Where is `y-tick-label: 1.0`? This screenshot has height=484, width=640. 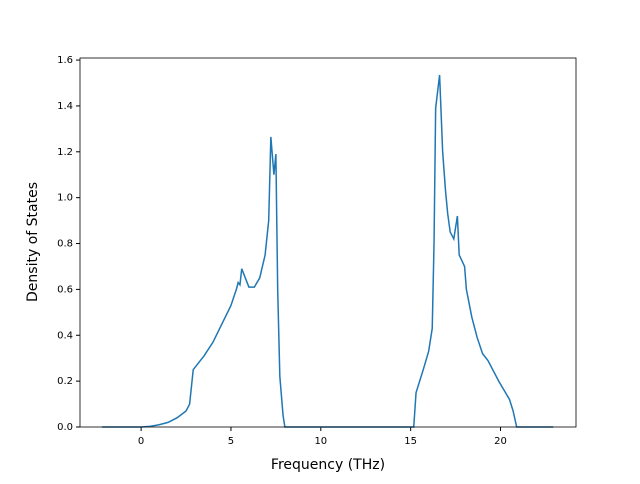
y-tick-label: 1.0 is located at coordinates (65, 198).